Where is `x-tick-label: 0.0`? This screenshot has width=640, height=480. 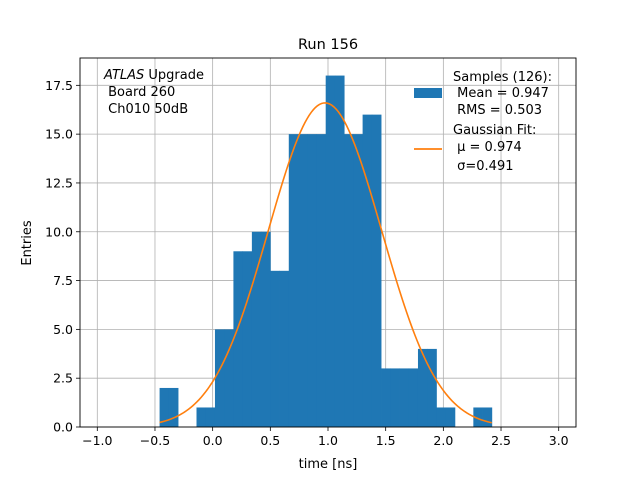
x-tick-label: 0.0 is located at coordinates (213, 440).